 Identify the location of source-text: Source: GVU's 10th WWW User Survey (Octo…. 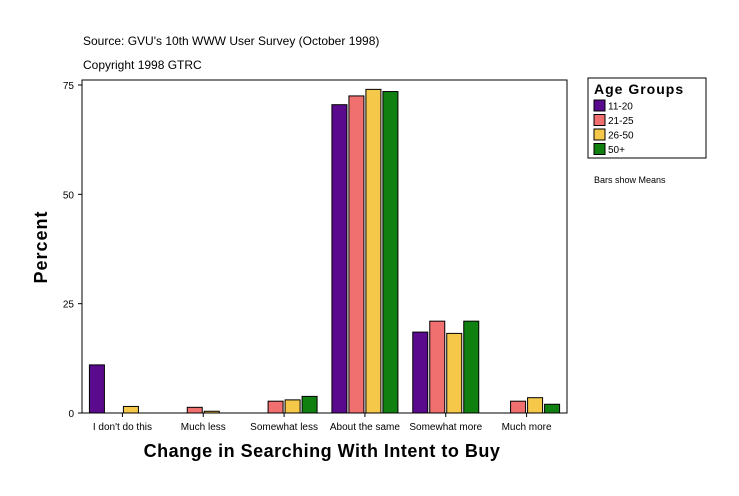
(231, 41).